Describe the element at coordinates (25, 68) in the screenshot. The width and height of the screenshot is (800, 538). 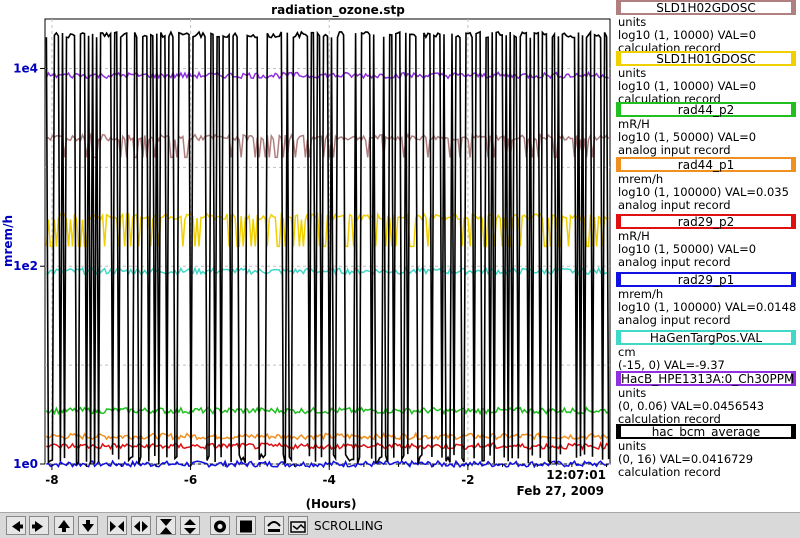
I see `y-tick-label: 1e4` at that location.